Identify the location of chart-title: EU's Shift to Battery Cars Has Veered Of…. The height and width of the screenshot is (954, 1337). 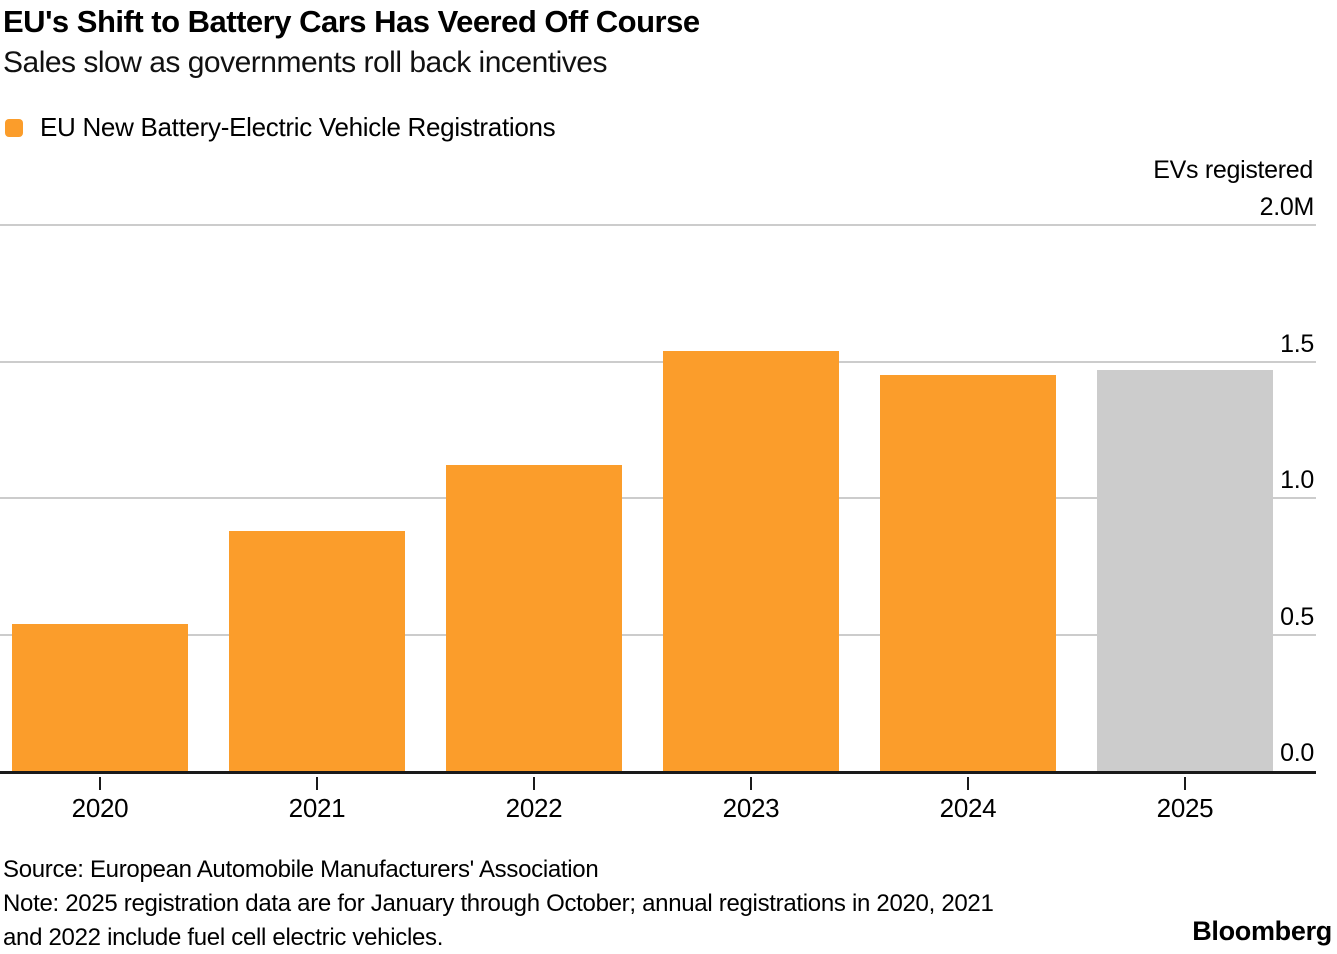
(351, 21).